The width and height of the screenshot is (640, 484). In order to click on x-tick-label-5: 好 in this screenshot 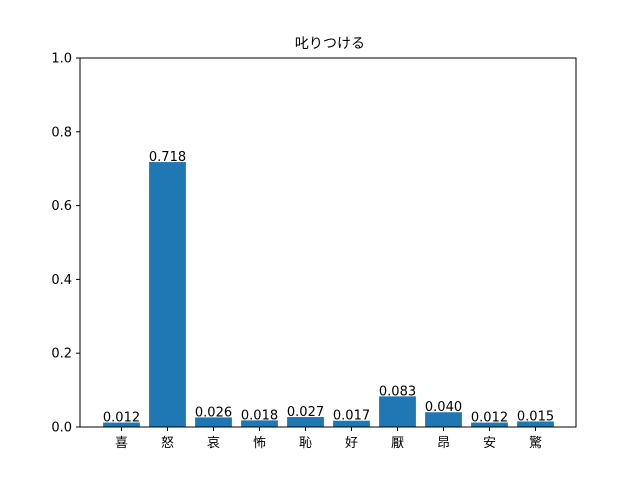, I will do `click(351, 443)`.